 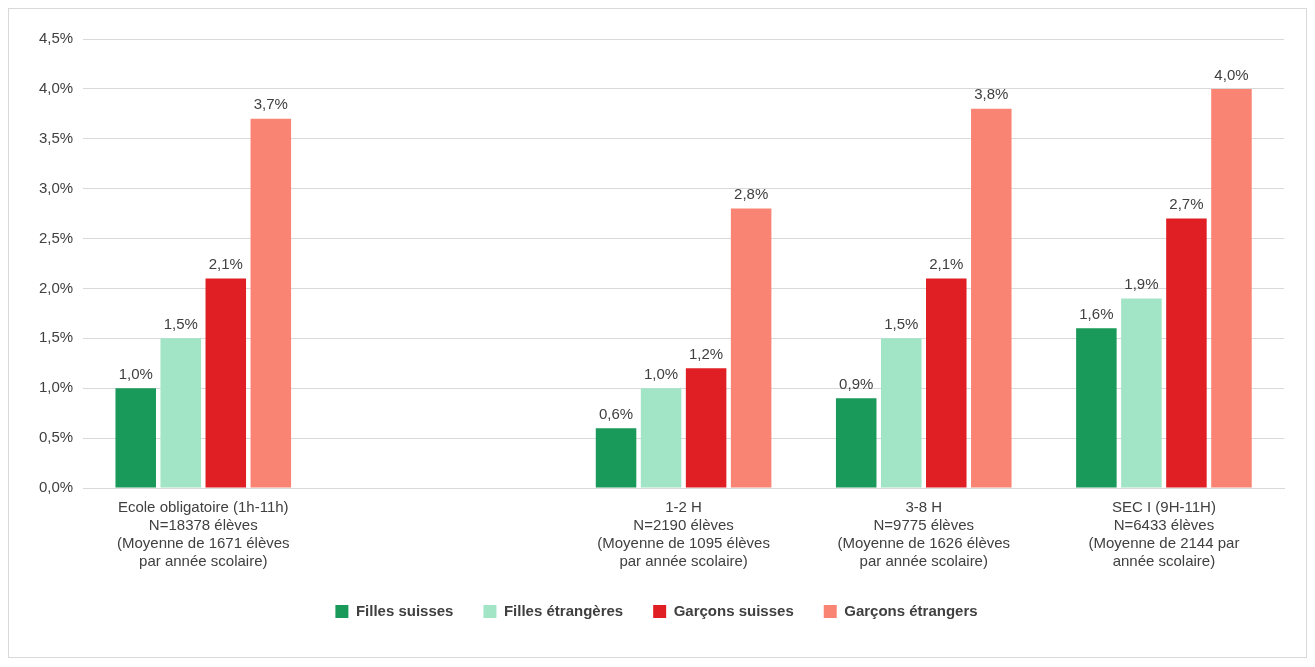 What do you see at coordinates (56, 137) in the screenshot?
I see `y-tick-label: 3,5%` at bounding box center [56, 137].